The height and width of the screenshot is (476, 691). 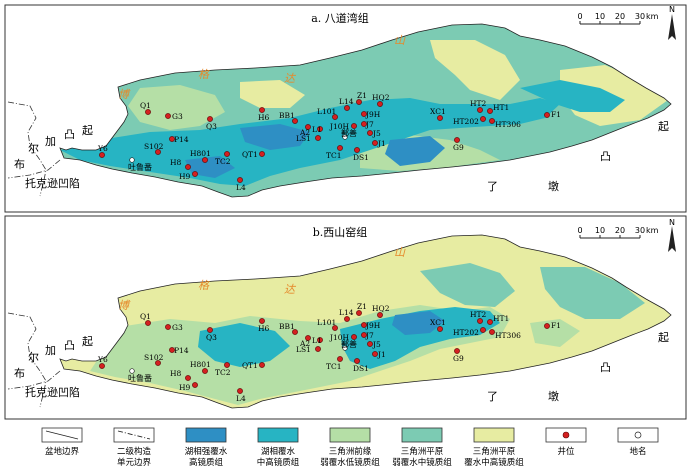 What do you see at coordinates (181, 350) in the screenshot?
I see `well-label: P14` at bounding box center [181, 350].